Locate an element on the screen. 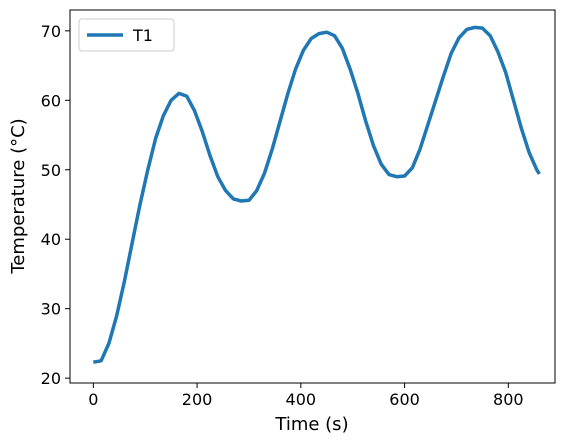 Image resolution: width=576 pixels, height=447 pixels. x-tick-label: 600 is located at coordinates (404, 399).